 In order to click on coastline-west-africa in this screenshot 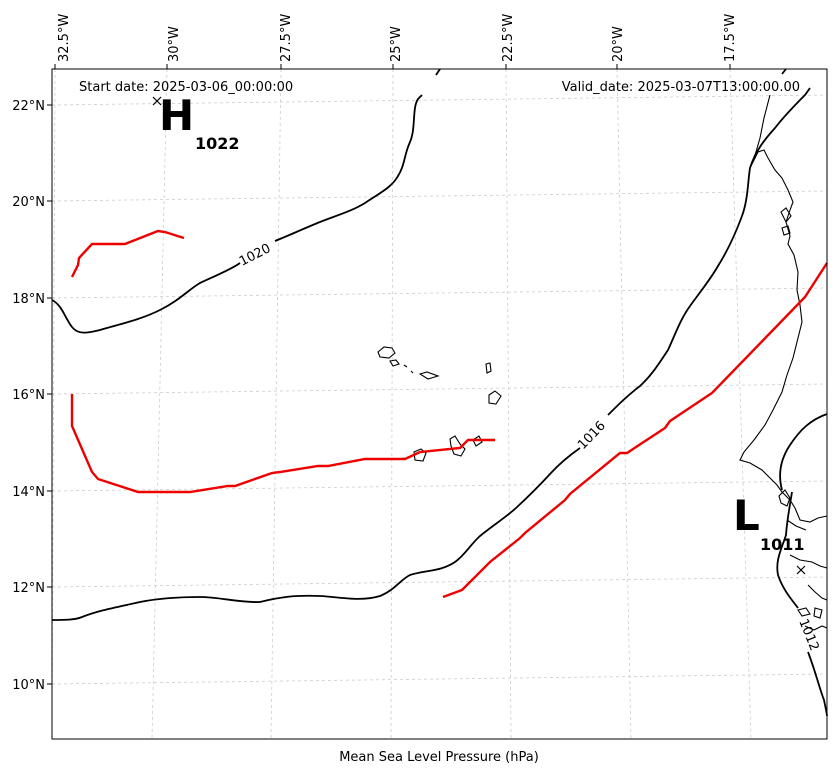, I will do `click(783, 362)`.